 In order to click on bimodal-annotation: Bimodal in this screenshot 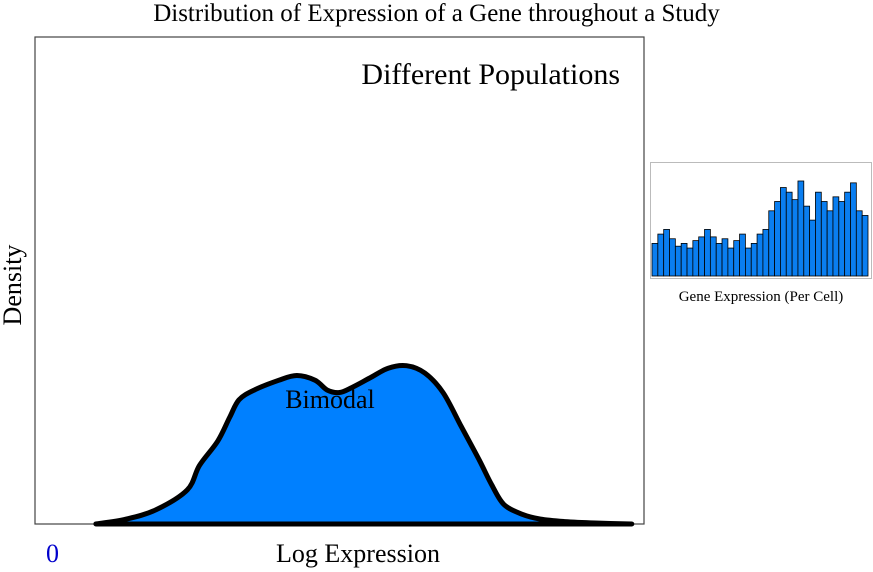, I will do `click(330, 399)`.